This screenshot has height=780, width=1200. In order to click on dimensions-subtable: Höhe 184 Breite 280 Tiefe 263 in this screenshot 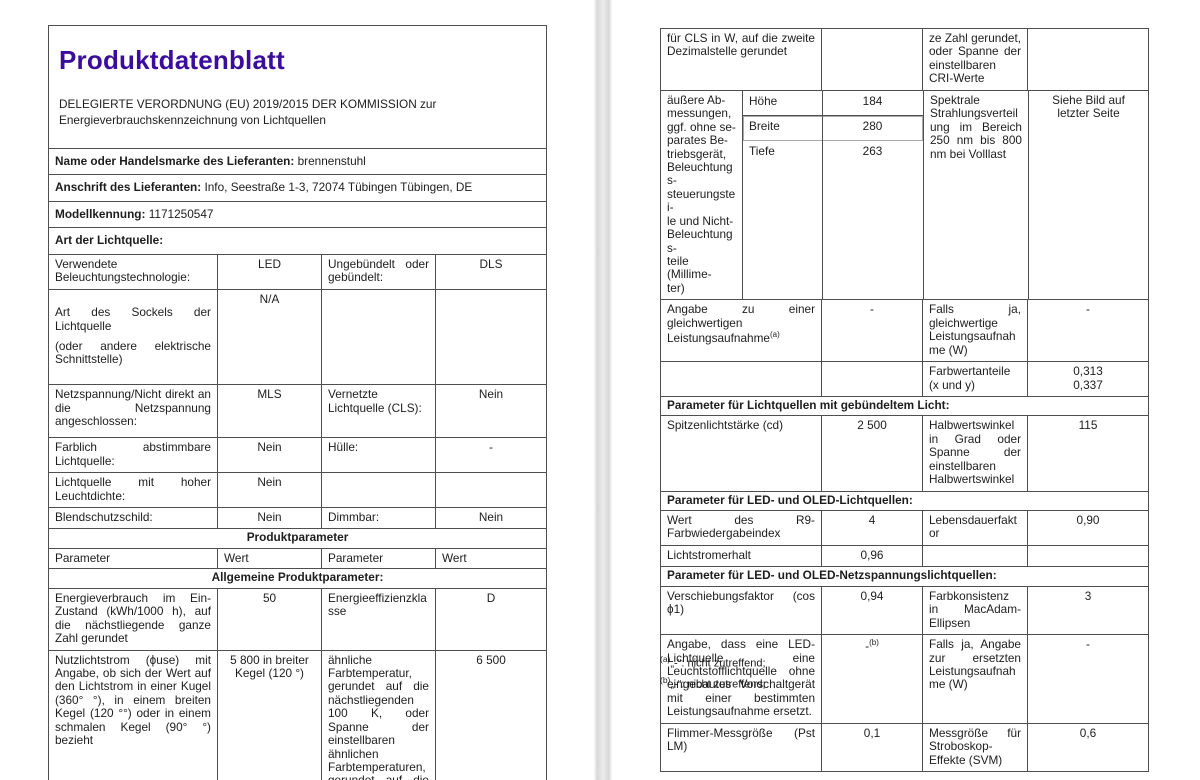, I will do `click(832, 195)`.